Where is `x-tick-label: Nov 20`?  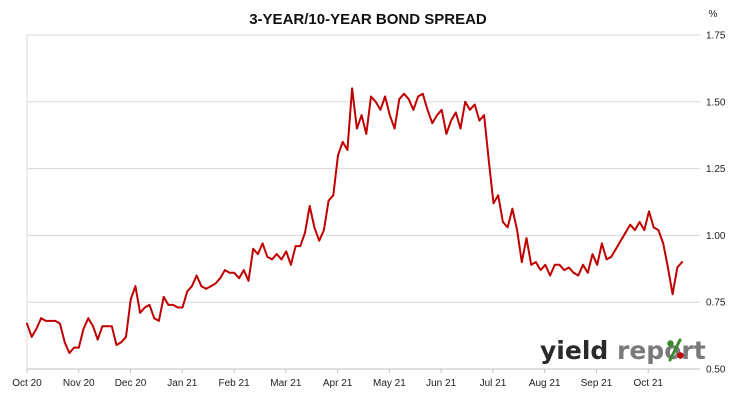
x-tick-label: Nov 20 is located at coordinates (79, 383).